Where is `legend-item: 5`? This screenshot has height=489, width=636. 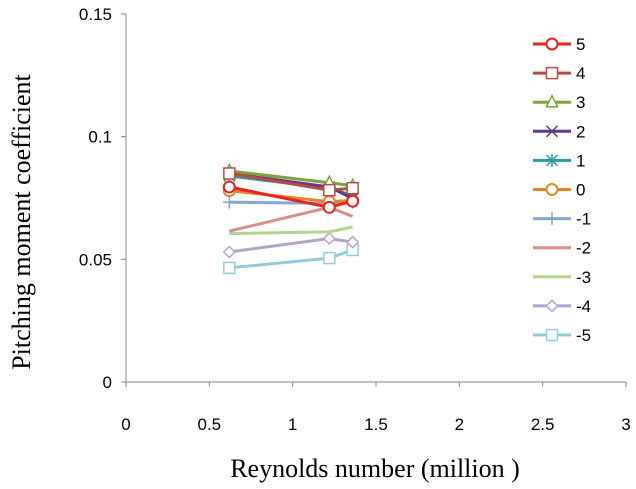 legend-item: 5 is located at coordinates (559, 44).